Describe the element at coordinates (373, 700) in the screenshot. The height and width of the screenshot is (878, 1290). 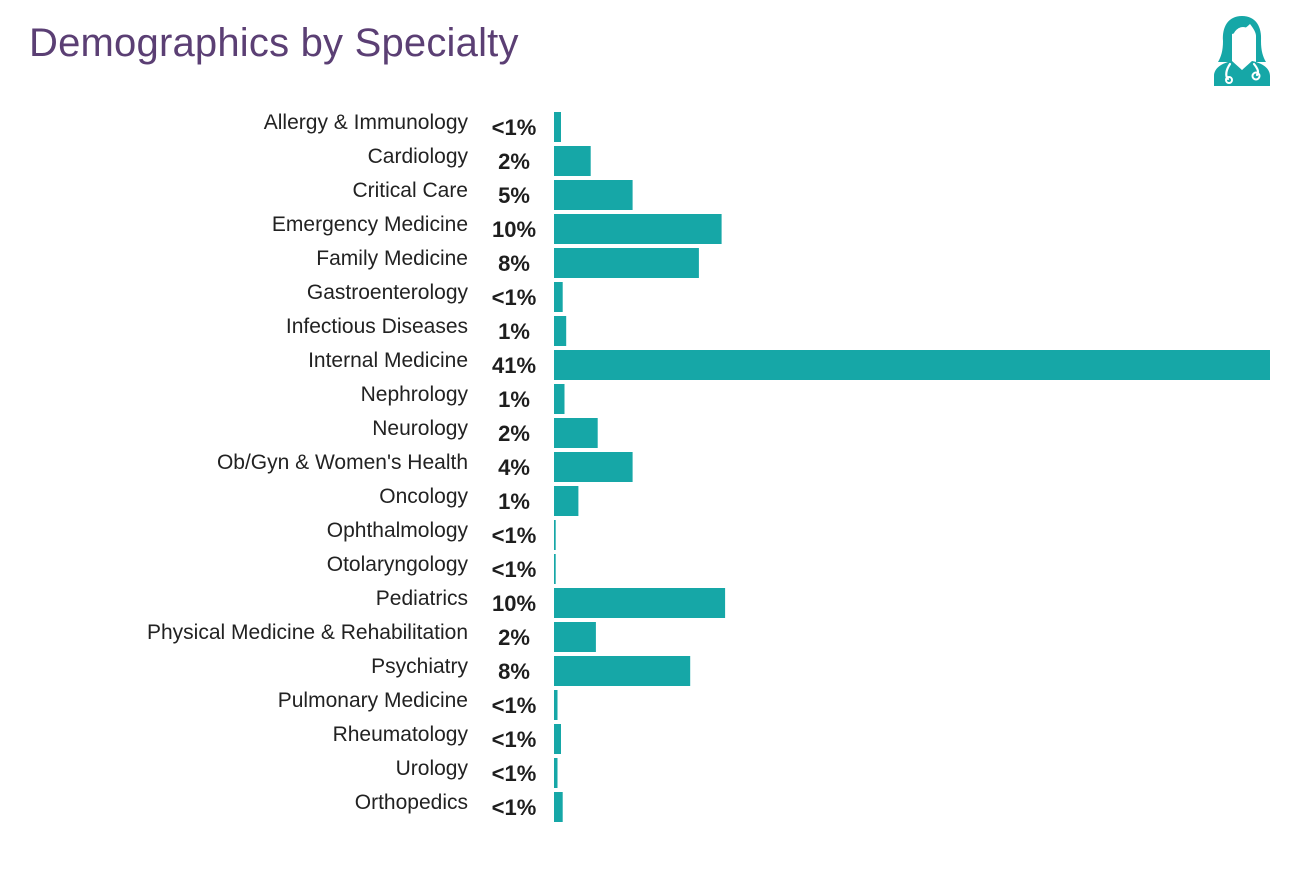
I see `category-label: Pulmonary Medicine` at that location.